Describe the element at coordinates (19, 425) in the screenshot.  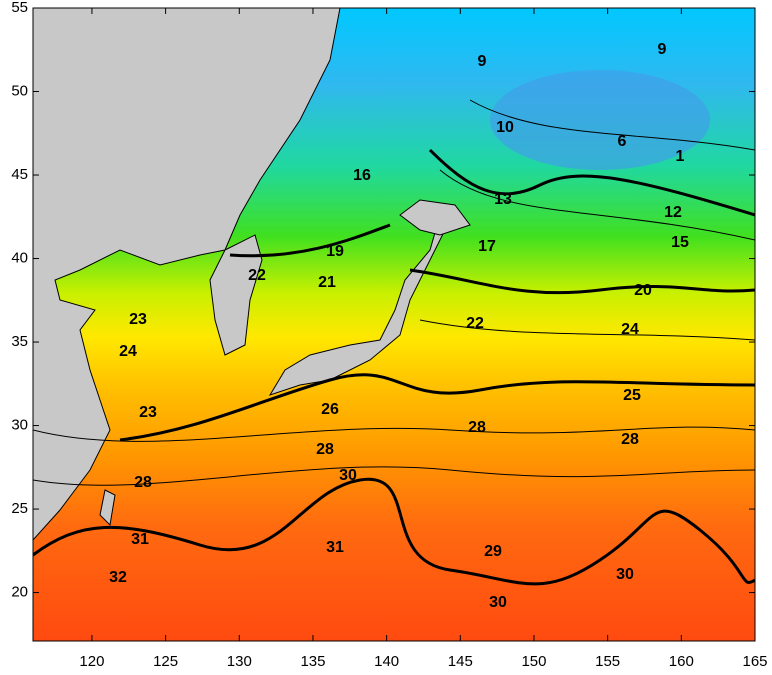
I see `y-tick-label: 30` at that location.